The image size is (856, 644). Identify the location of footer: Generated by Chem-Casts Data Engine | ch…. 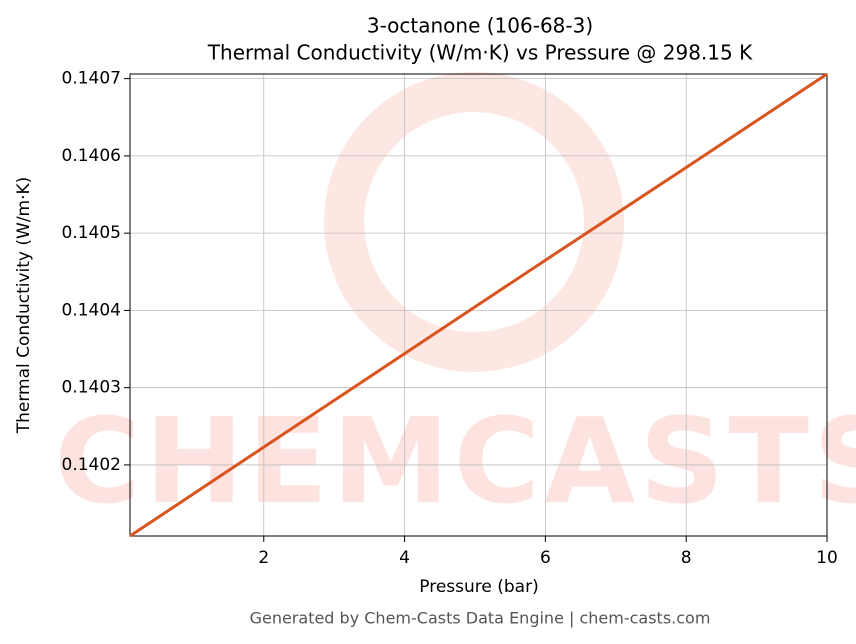
(480, 618).